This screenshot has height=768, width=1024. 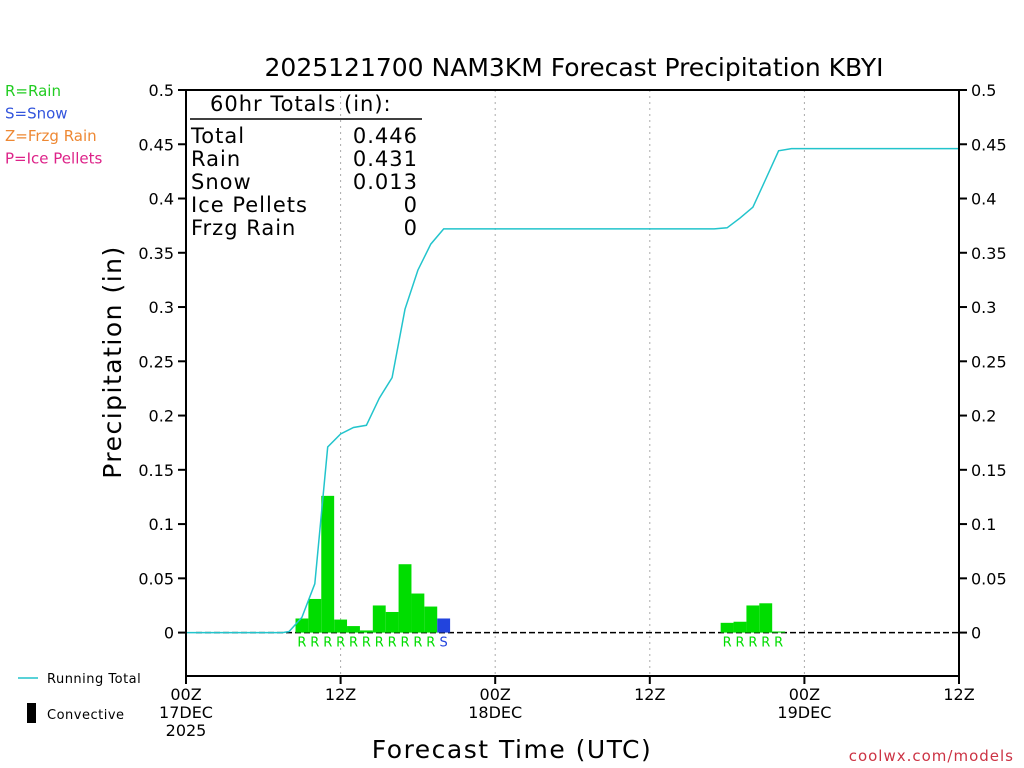 I want to click on y-tick-label-right: 0.4, so click(x=983, y=199).